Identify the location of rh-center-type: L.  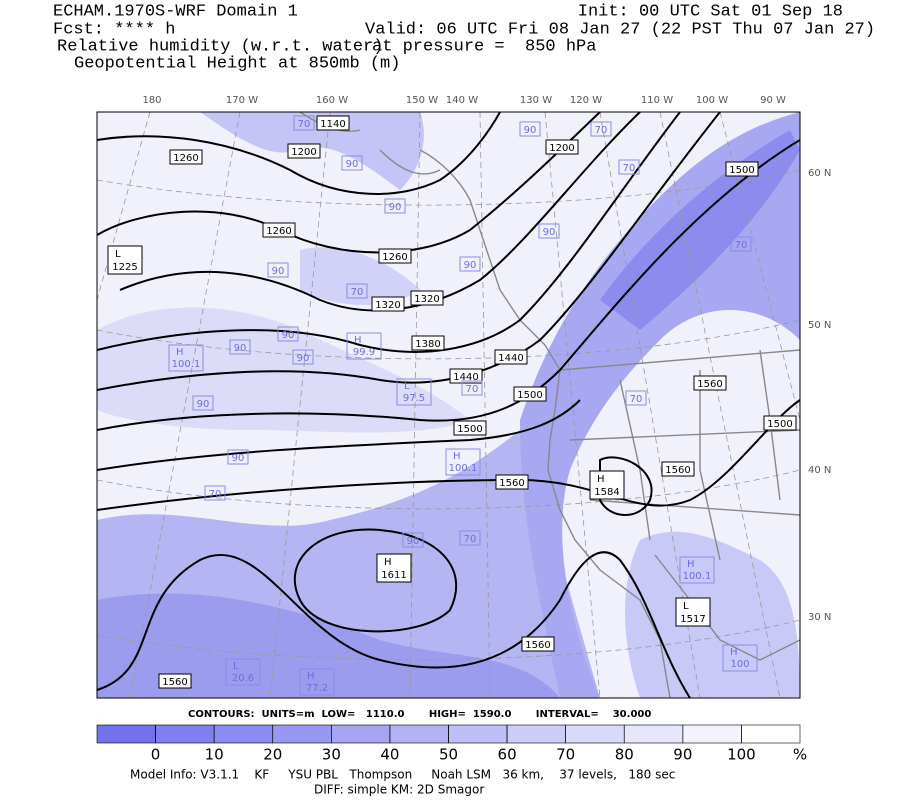
(236, 666).